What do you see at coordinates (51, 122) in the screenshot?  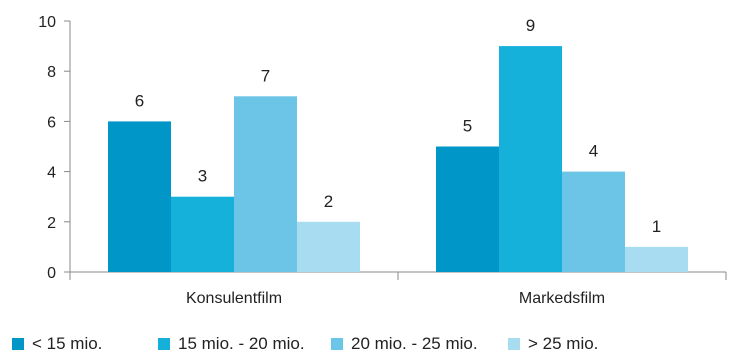 I see `y-tick-label: 6` at bounding box center [51, 122].